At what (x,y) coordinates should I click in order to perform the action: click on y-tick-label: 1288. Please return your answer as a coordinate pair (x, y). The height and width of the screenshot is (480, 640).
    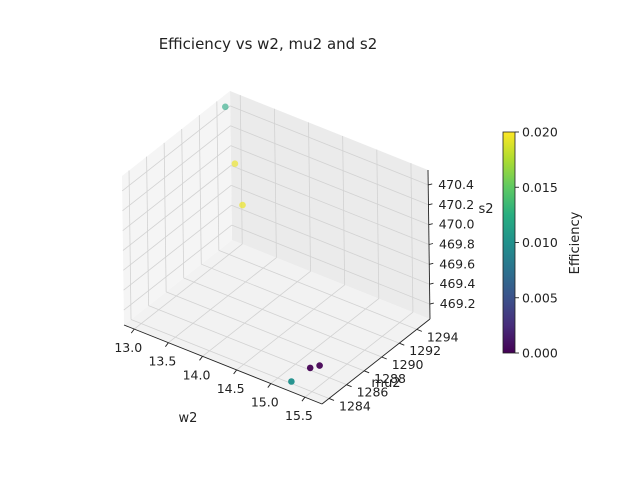
    Looking at the image, I should click on (390, 378).